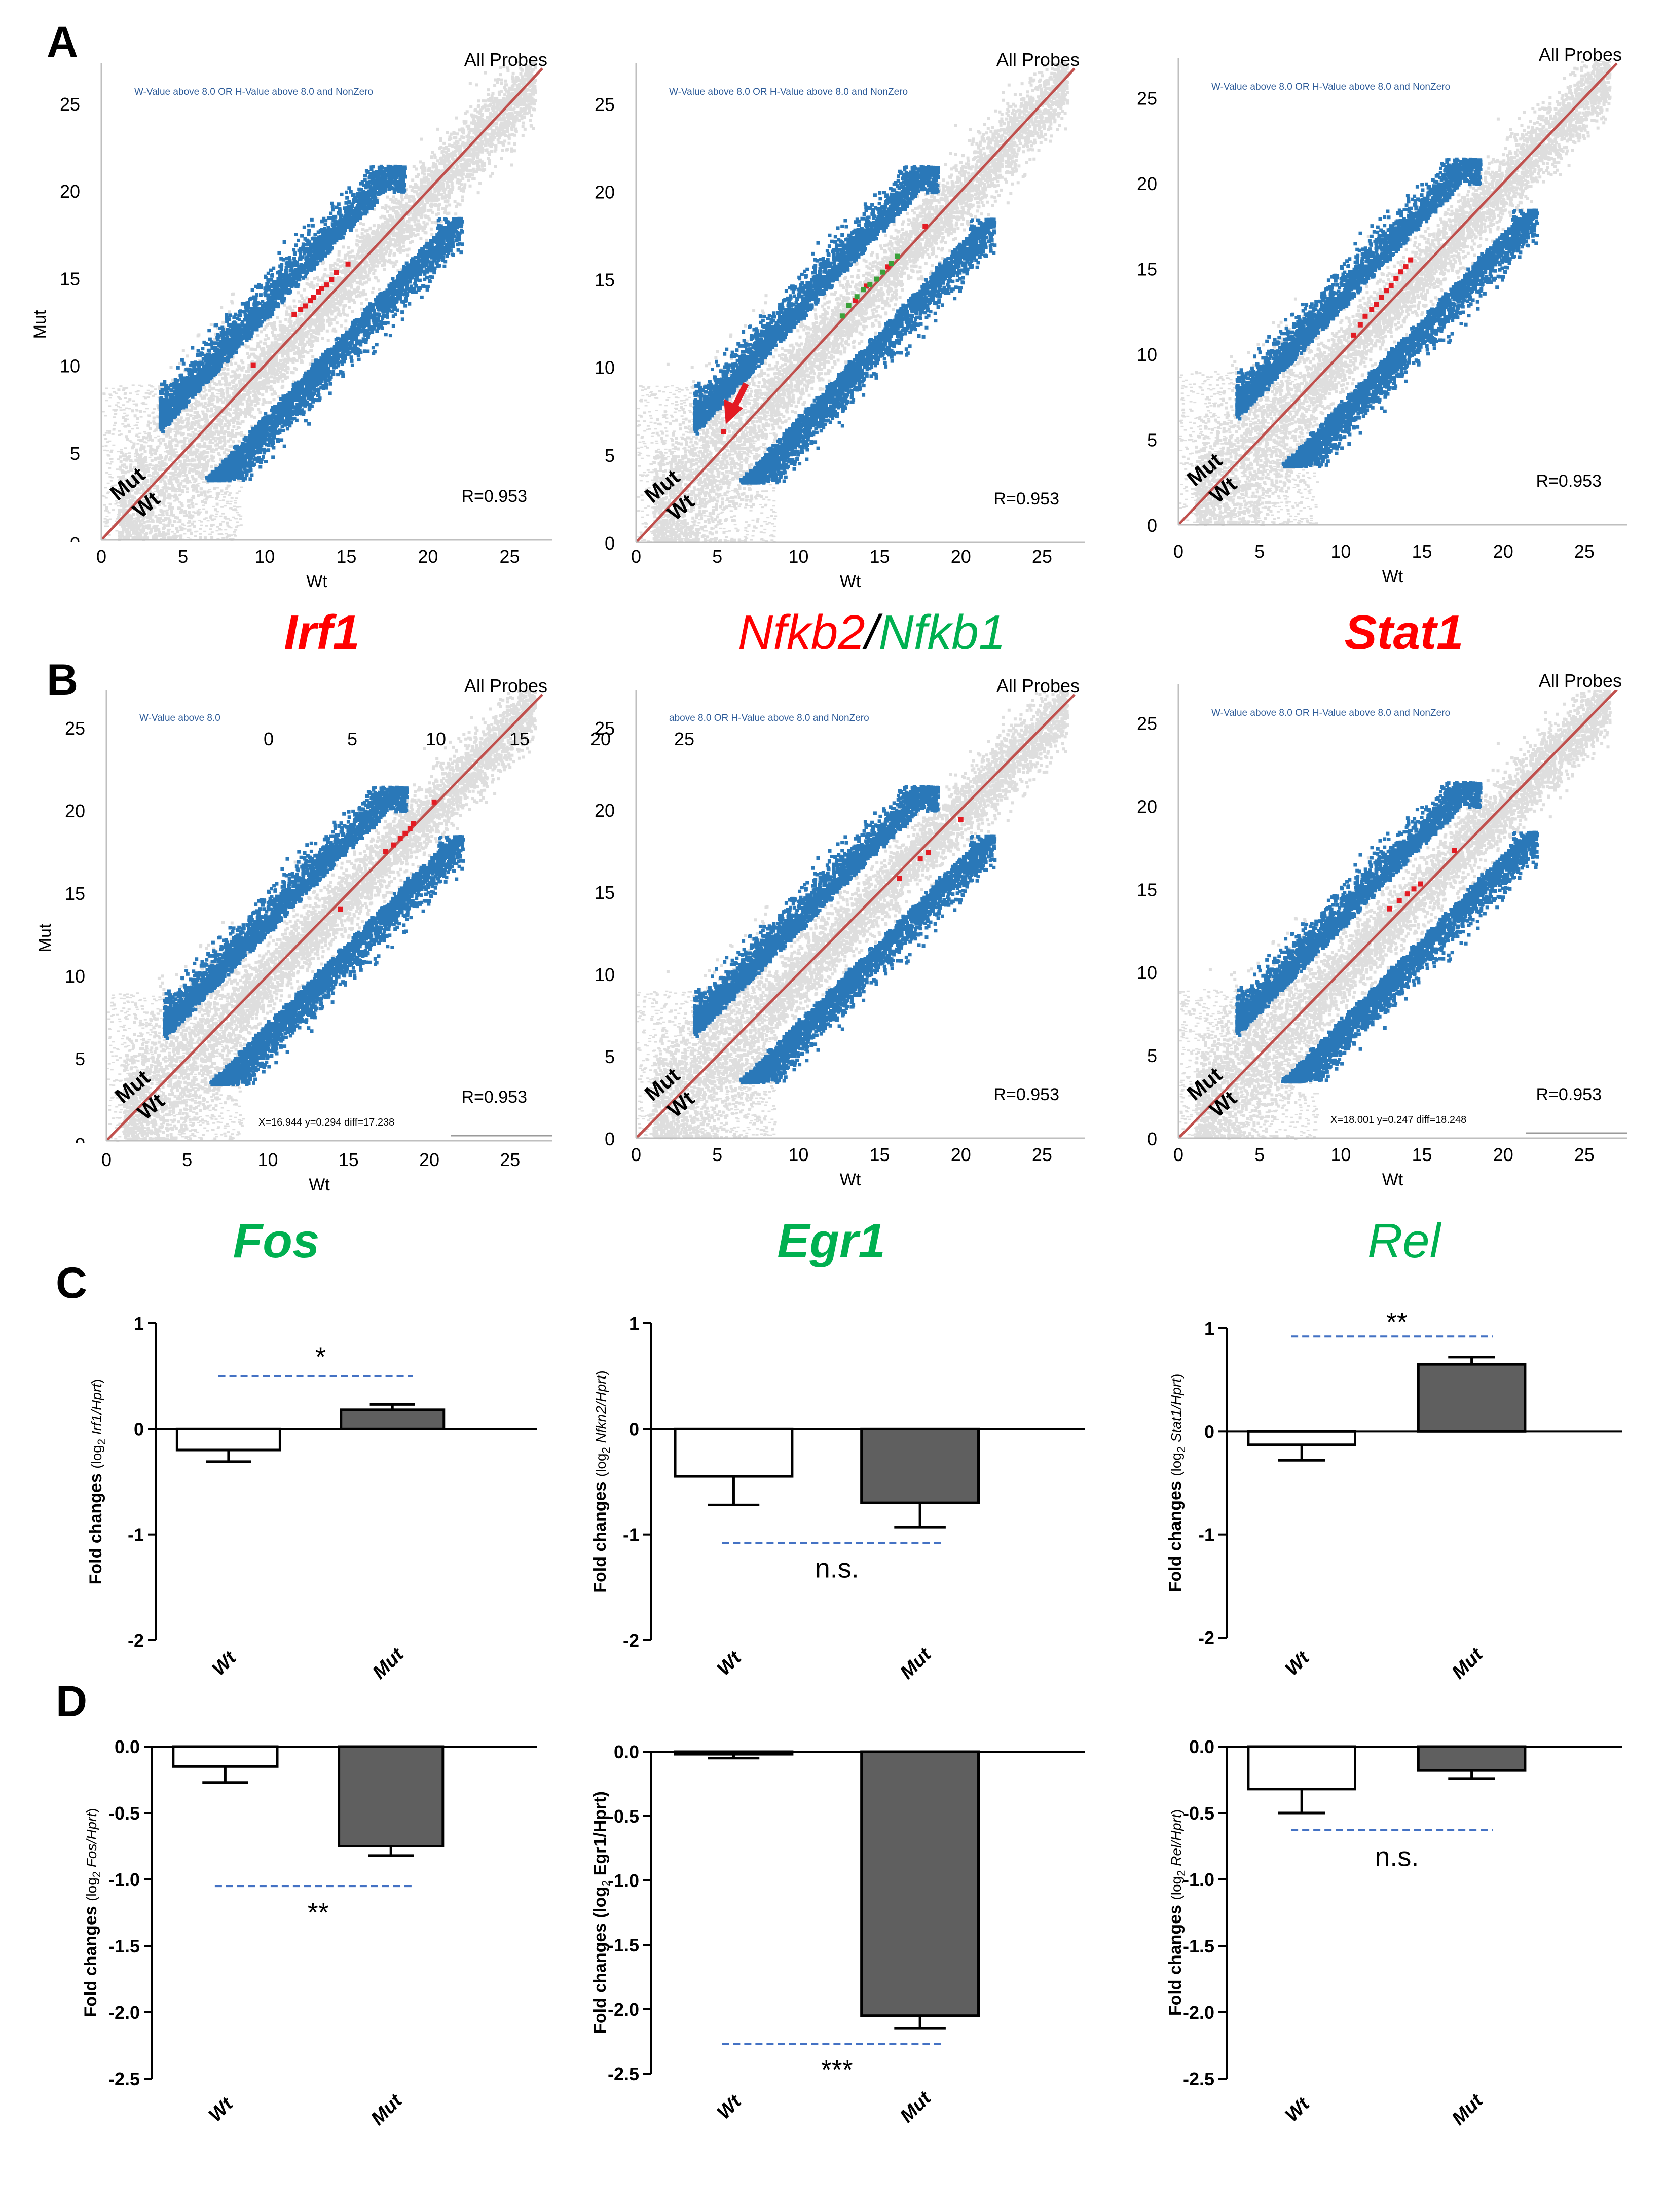  Describe the element at coordinates (684, 739) in the screenshot. I see `inset-tick-label: 25` at that location.